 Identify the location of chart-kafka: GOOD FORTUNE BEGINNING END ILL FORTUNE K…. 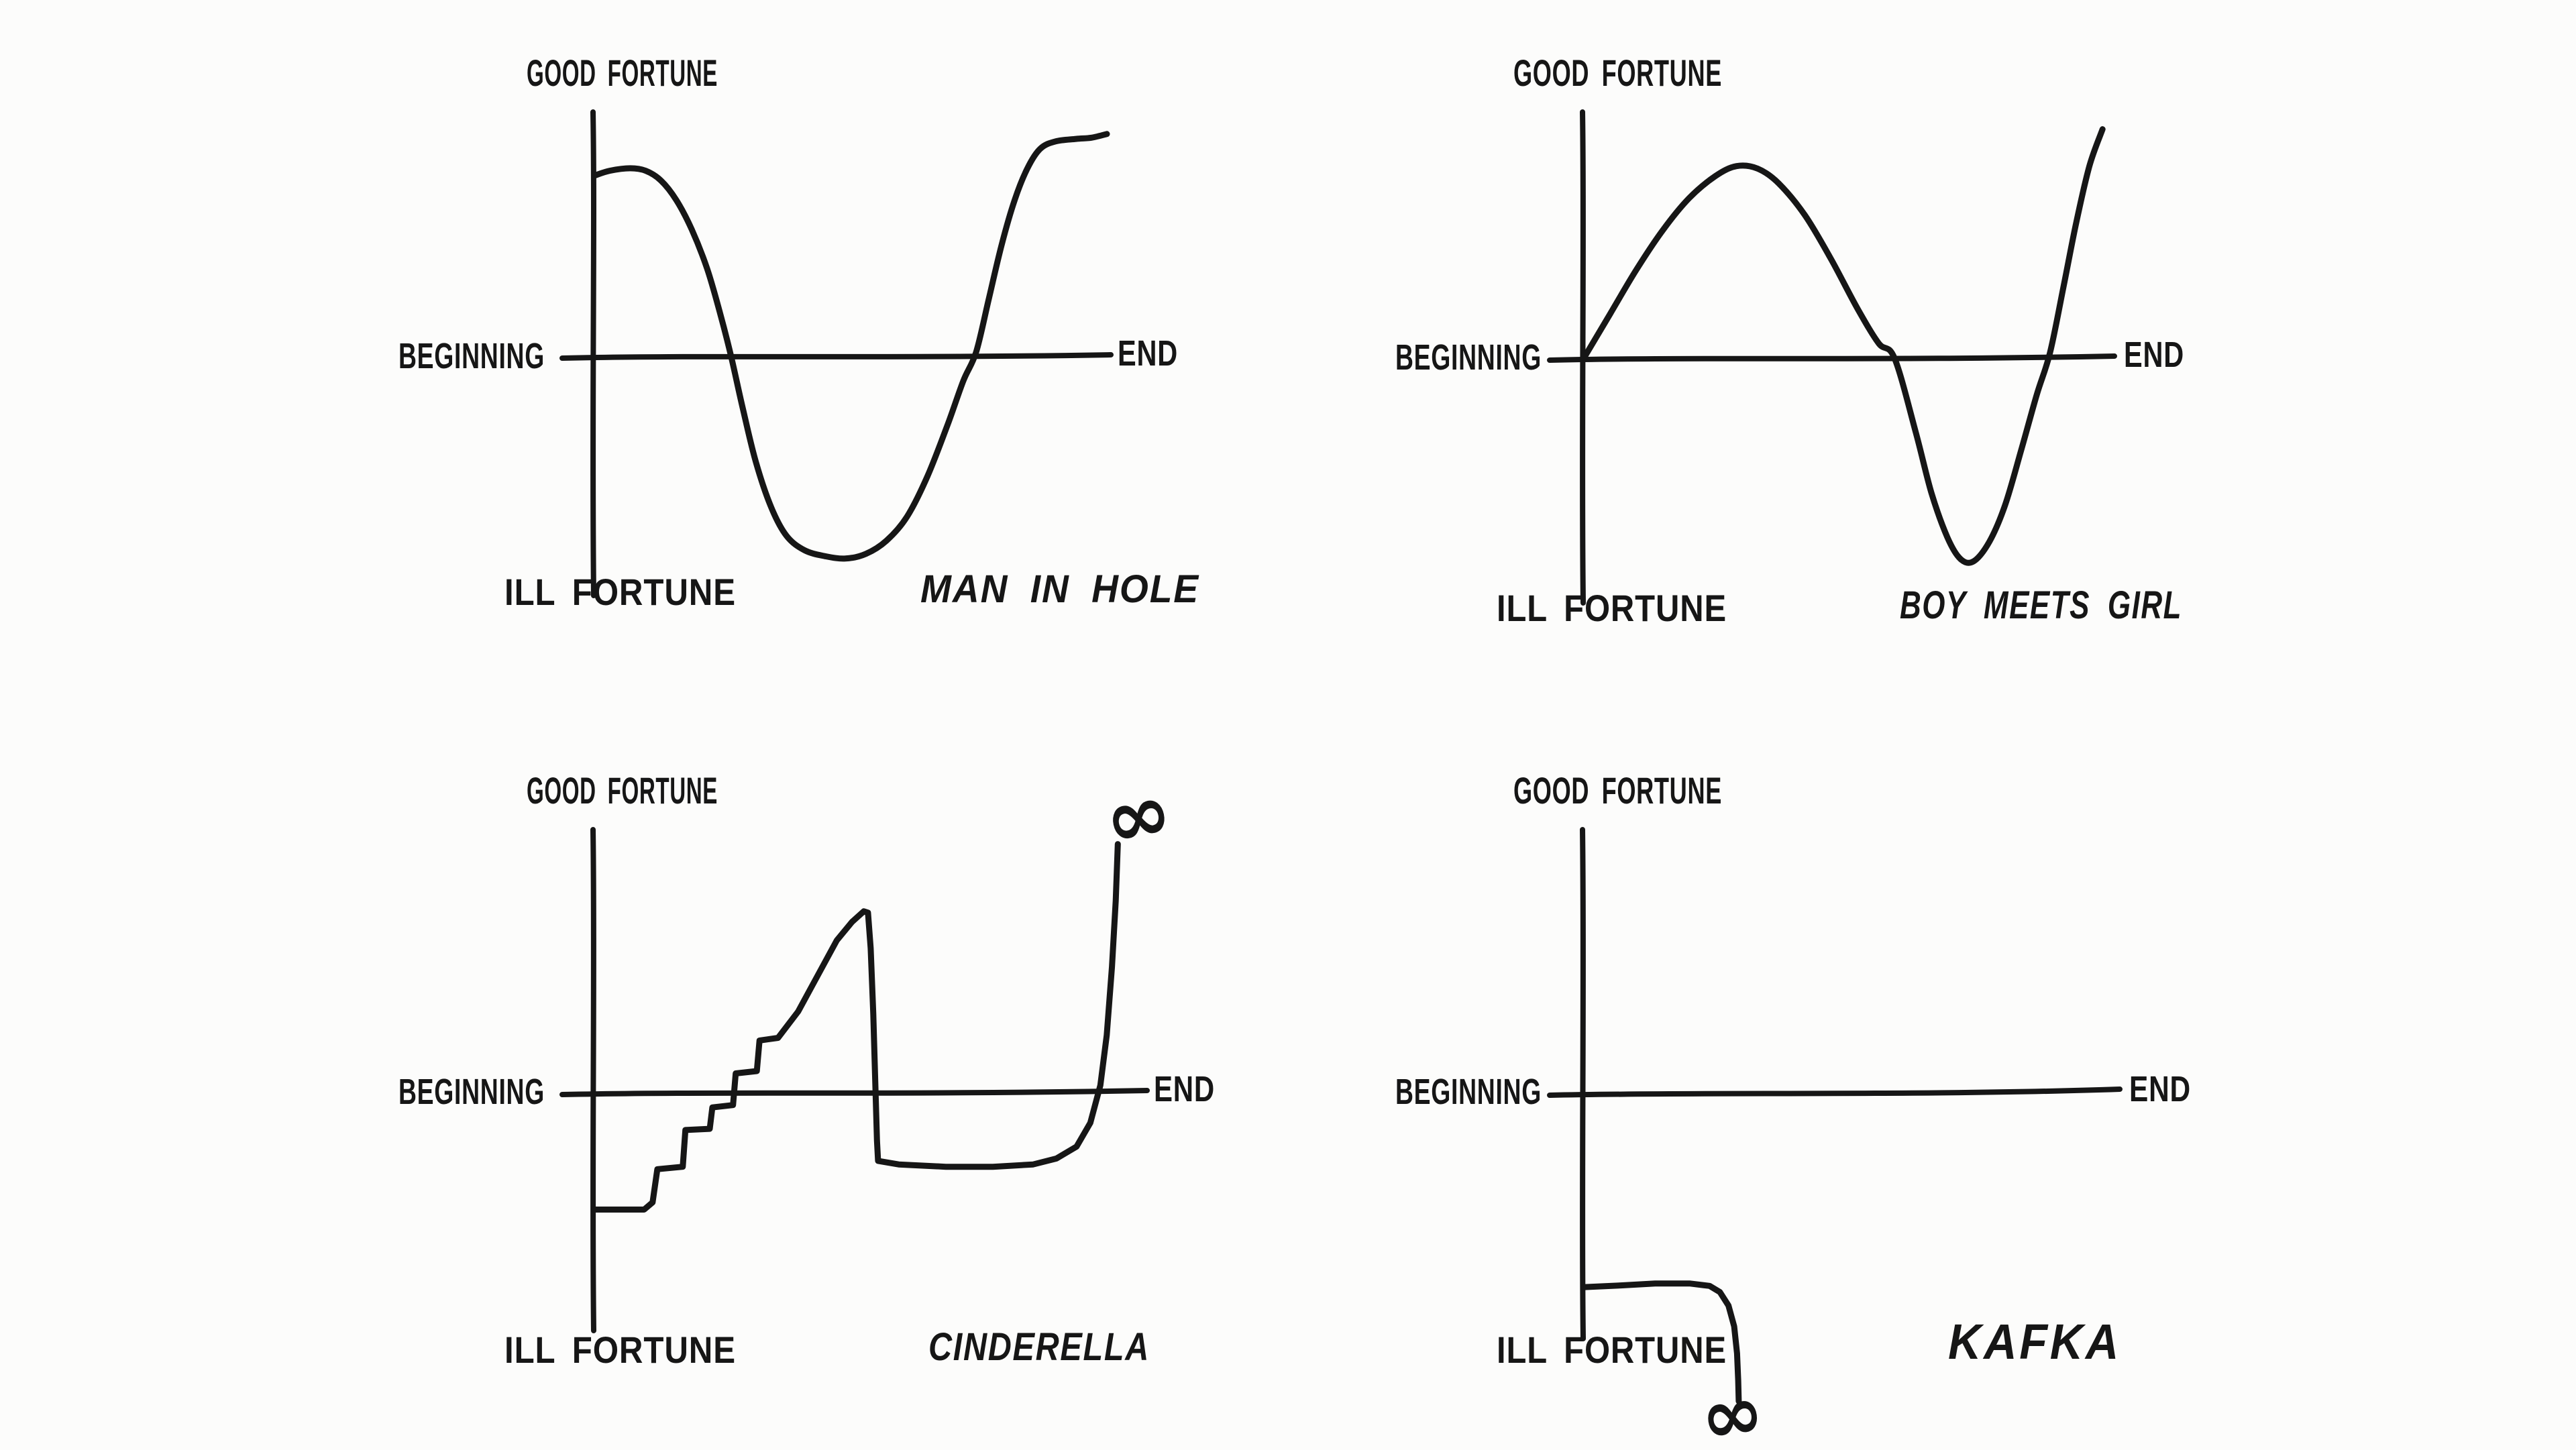
(1793, 1109).